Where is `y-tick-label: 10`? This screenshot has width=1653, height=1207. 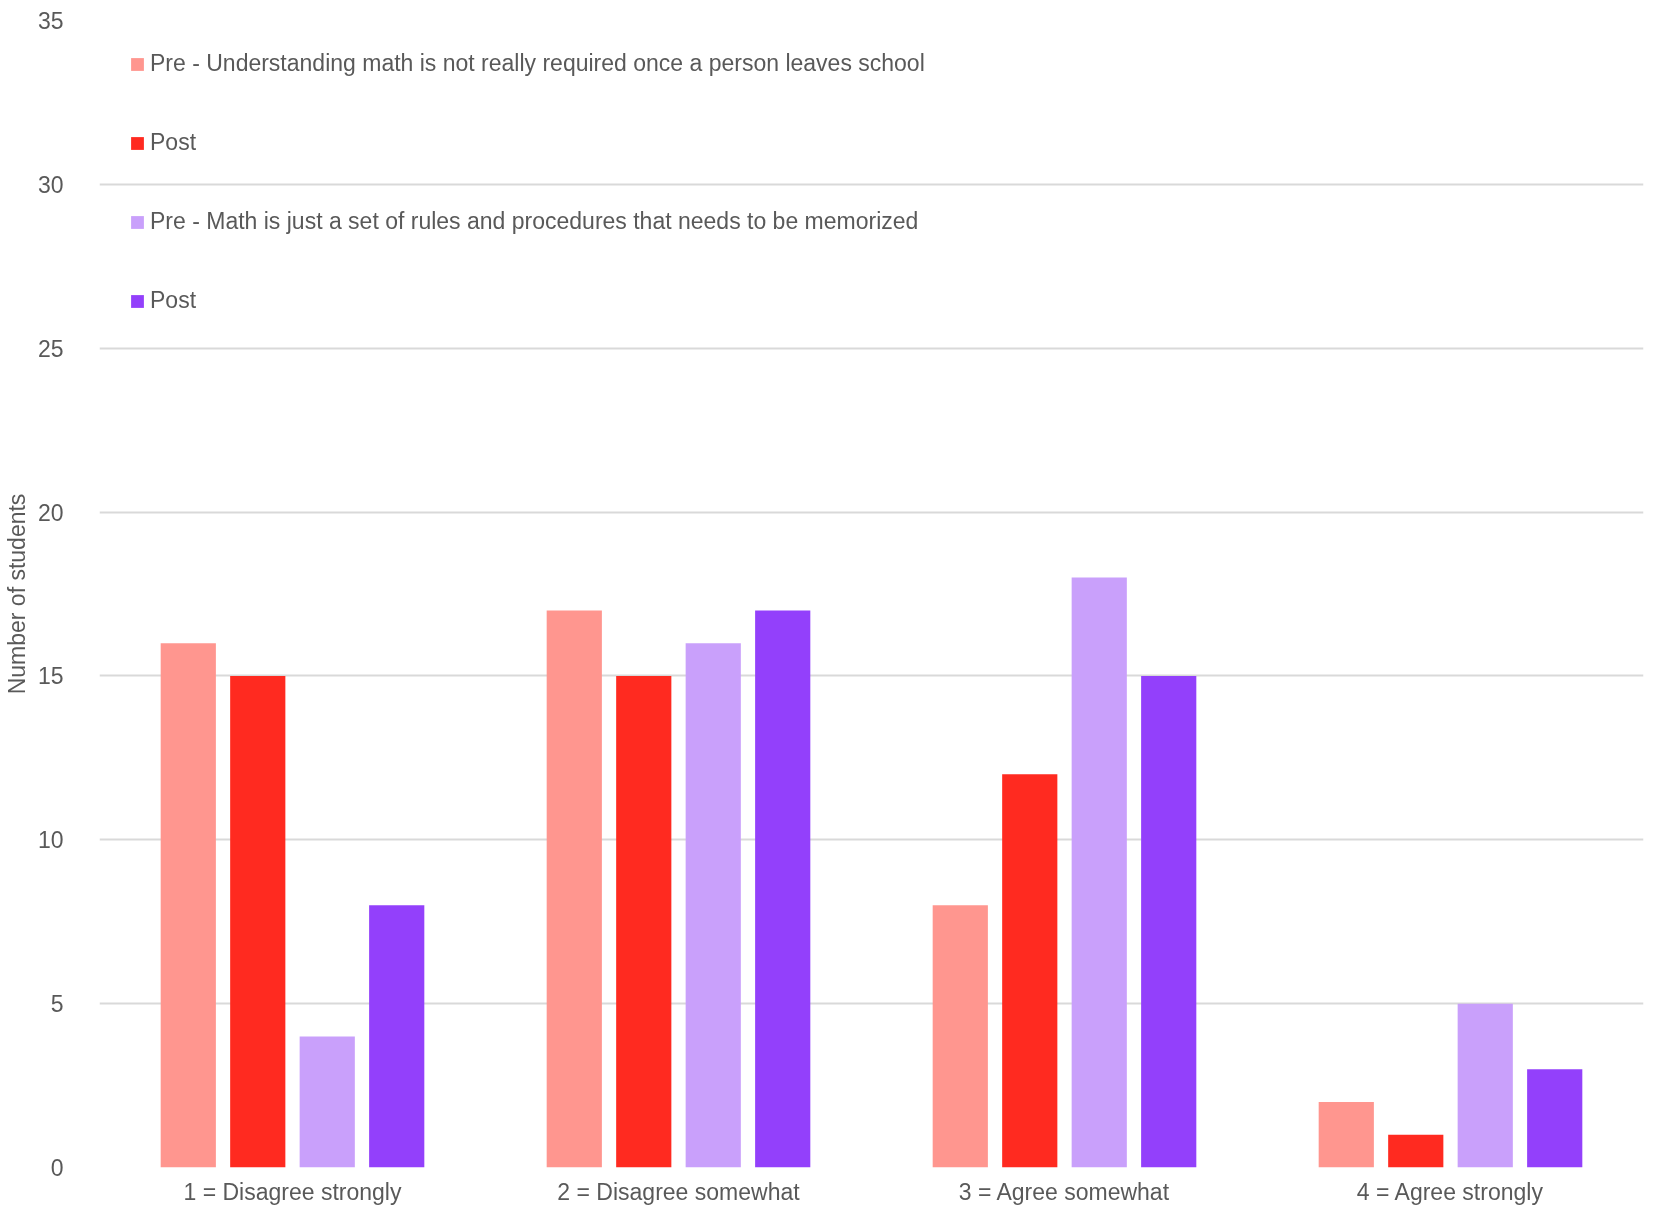
y-tick-label: 10 is located at coordinates (50, 840).